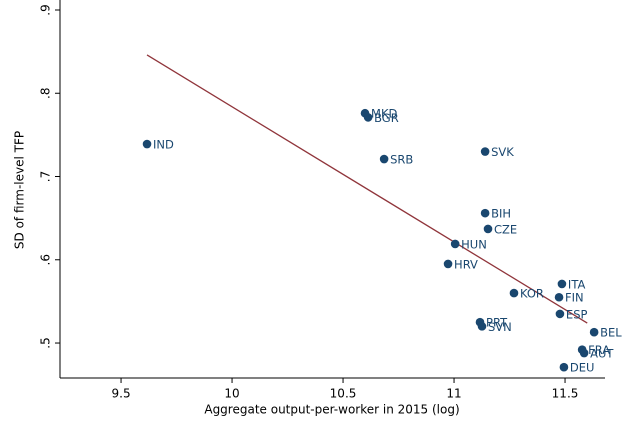 The image size is (631, 427). I want to click on point-label: BGR, so click(386, 118).